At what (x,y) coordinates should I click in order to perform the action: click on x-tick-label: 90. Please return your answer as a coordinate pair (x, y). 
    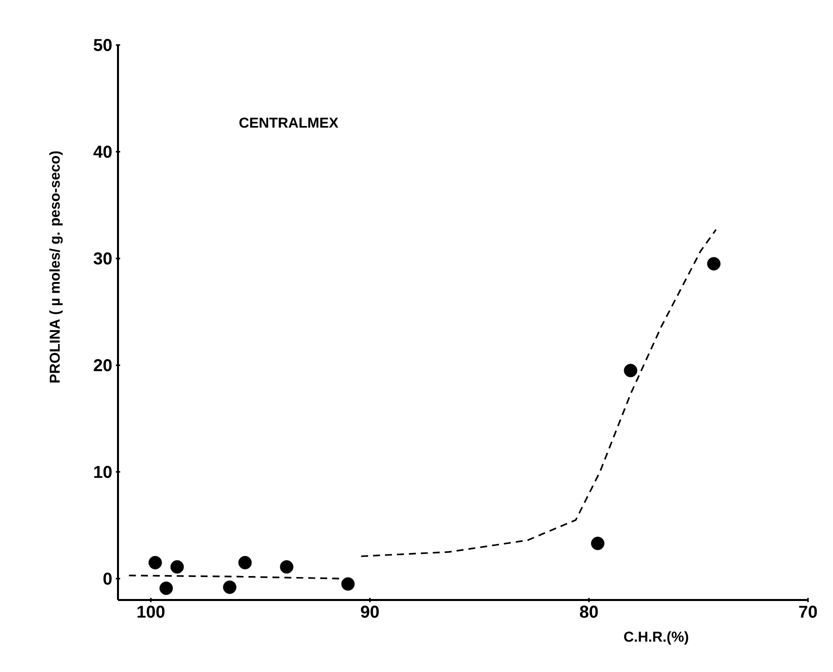
    Looking at the image, I should click on (369, 612).